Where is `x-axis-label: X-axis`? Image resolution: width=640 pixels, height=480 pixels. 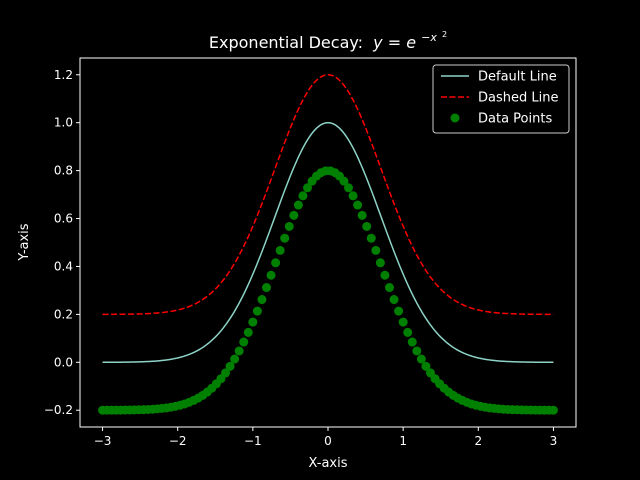
x-axis-label: X-axis is located at coordinates (328, 463).